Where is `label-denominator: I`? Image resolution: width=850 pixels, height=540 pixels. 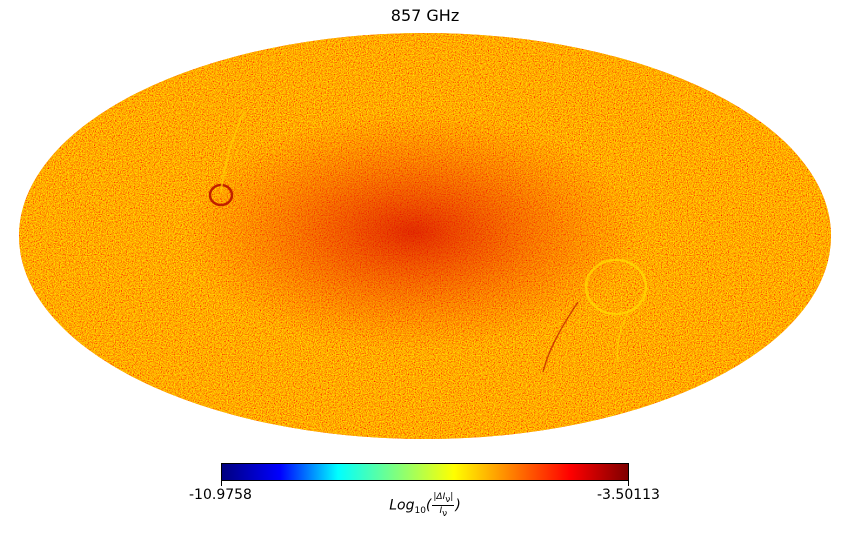 label-denominator: I is located at coordinates (441, 510).